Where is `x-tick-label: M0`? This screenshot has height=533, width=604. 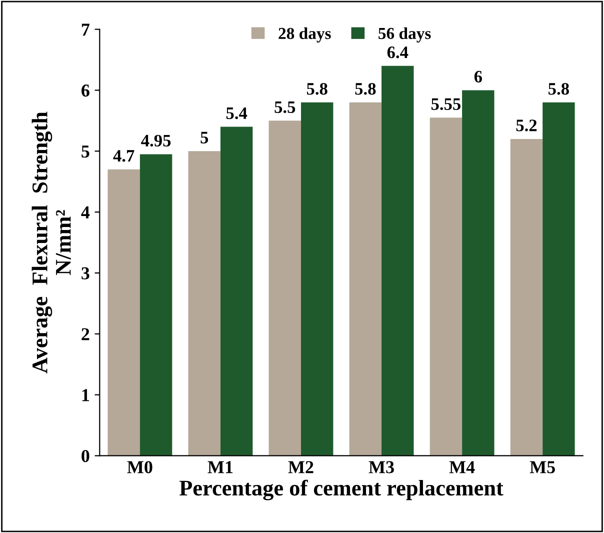
x-tick-label: M0 is located at coordinates (139, 467).